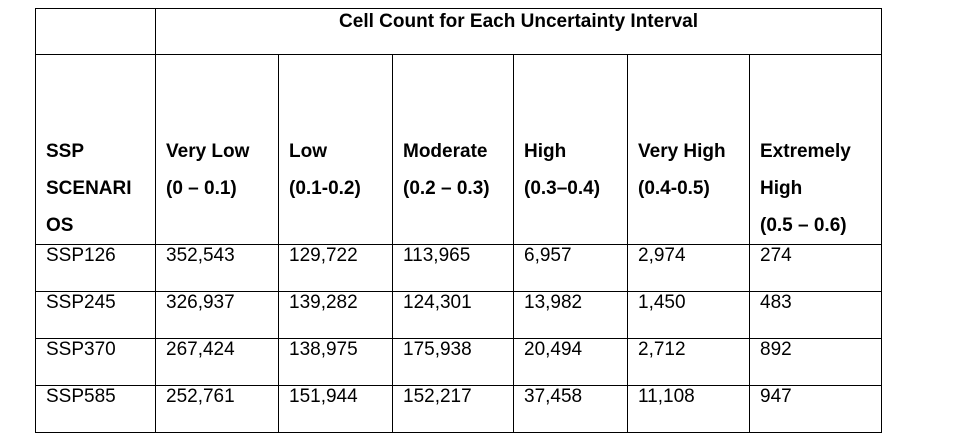  What do you see at coordinates (308, 151) in the screenshot?
I see `column-header-line: Low` at bounding box center [308, 151].